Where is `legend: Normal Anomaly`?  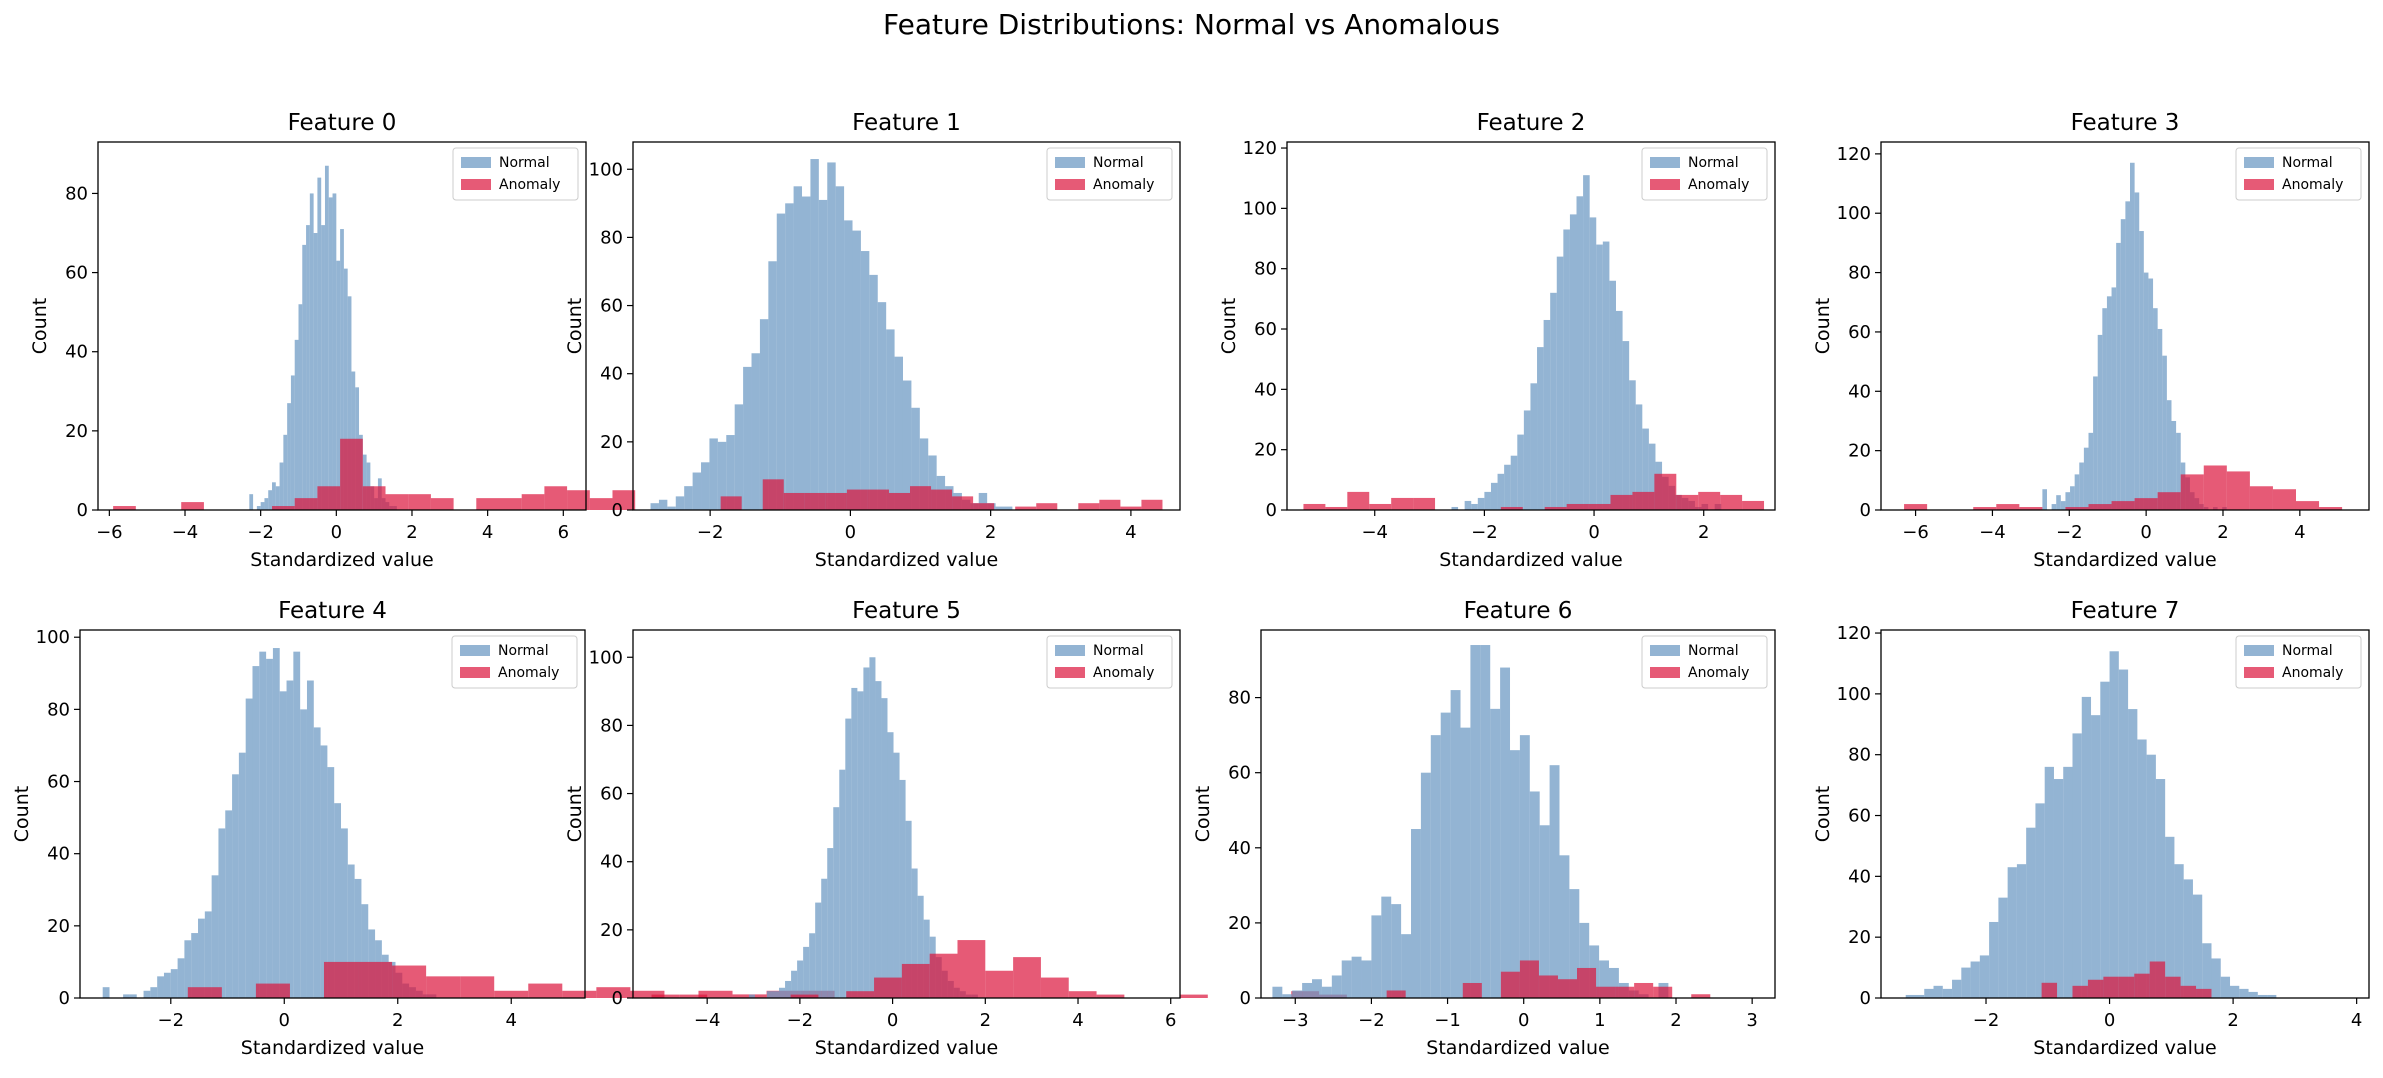 legend: Normal Anomaly is located at coordinates (2298, 662).